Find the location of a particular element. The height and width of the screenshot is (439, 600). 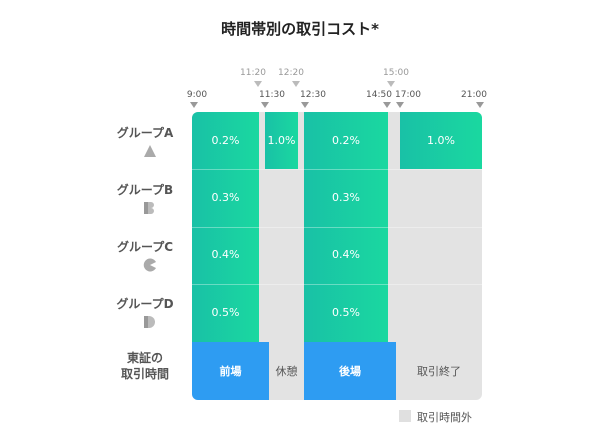

tse-afternoon-session is located at coordinates (350, 371).